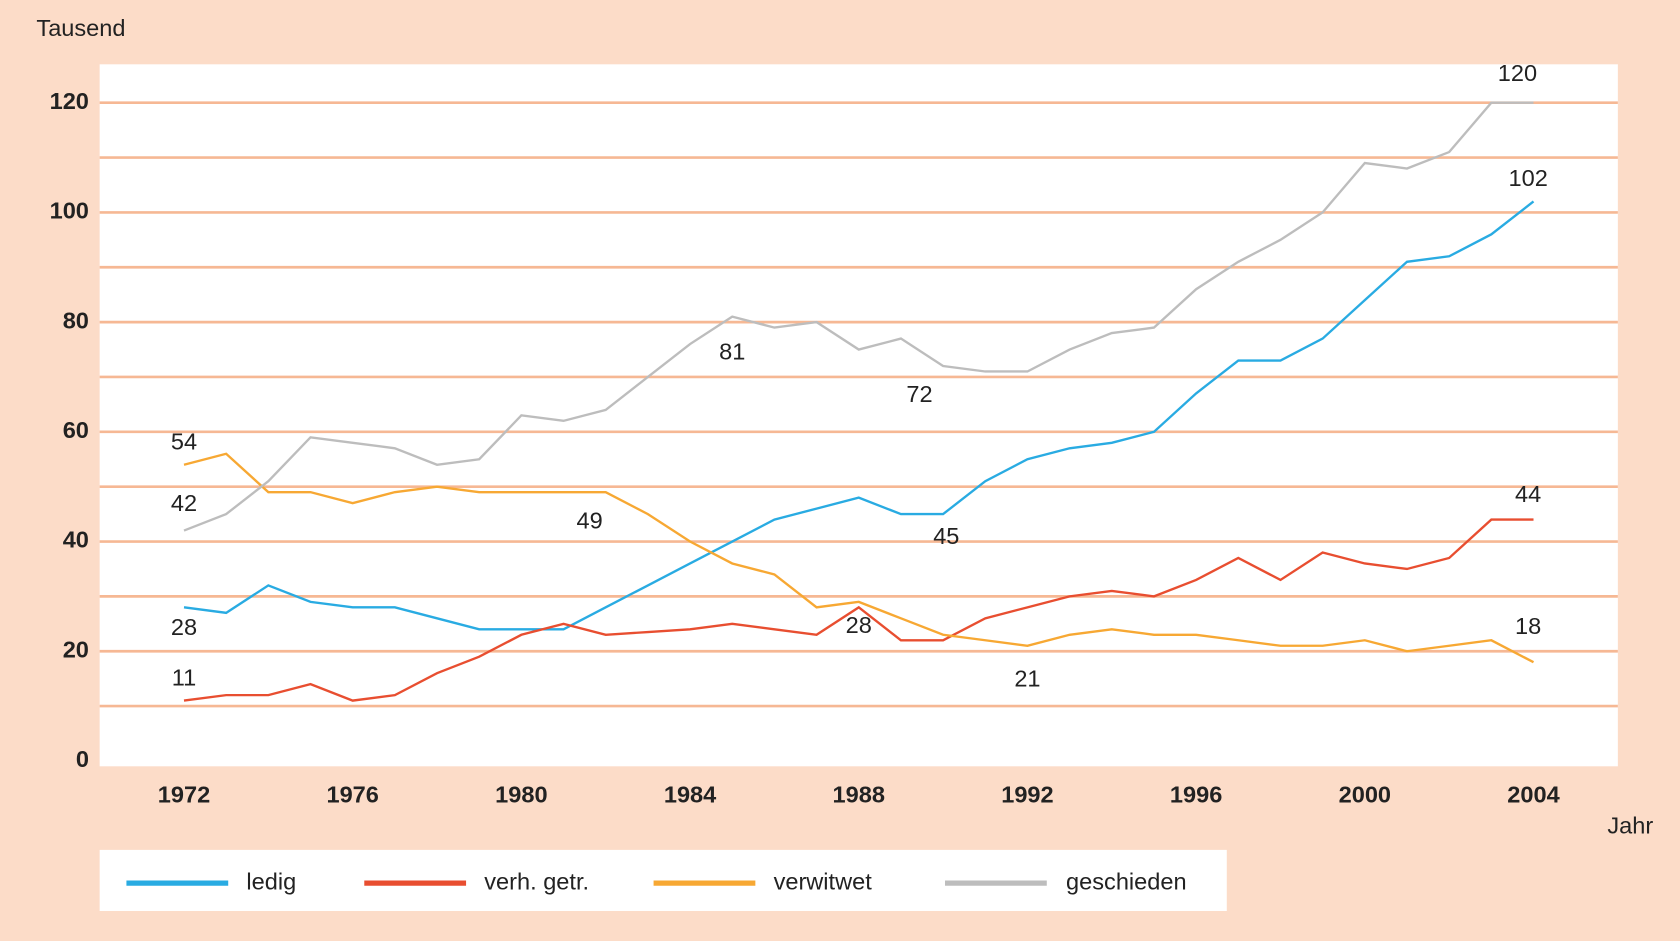  What do you see at coordinates (590, 520) in the screenshot?
I see `data-label: 49` at bounding box center [590, 520].